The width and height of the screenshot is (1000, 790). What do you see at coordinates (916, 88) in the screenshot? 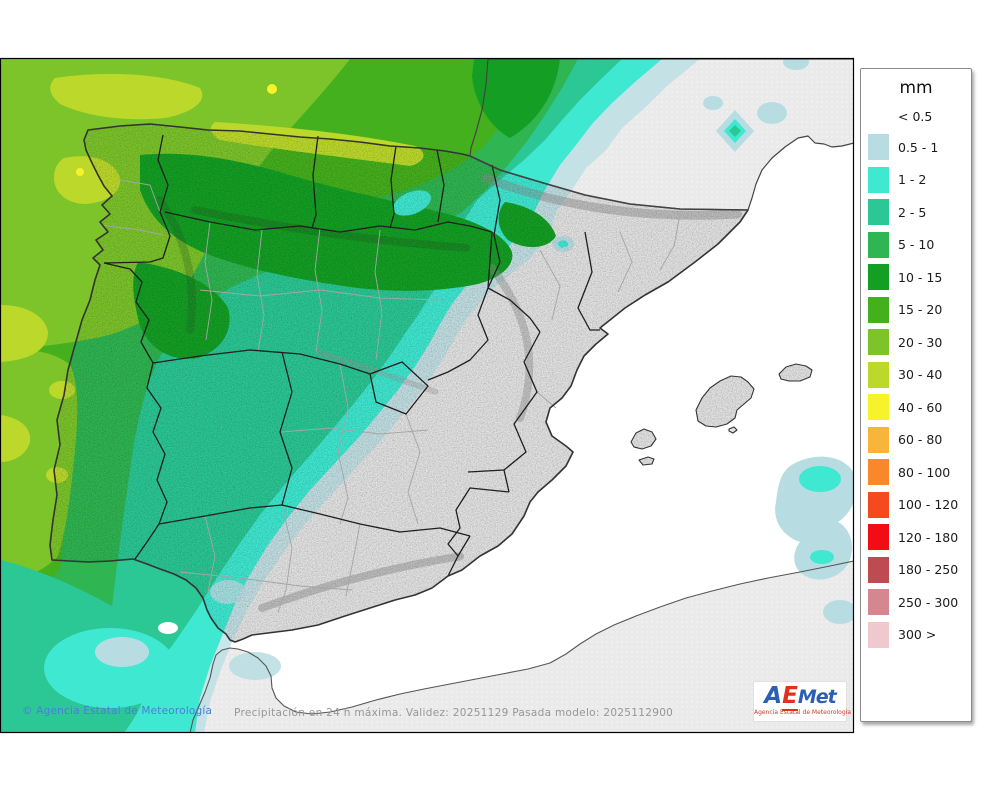
I see `legend-title: mm` at bounding box center [916, 88].